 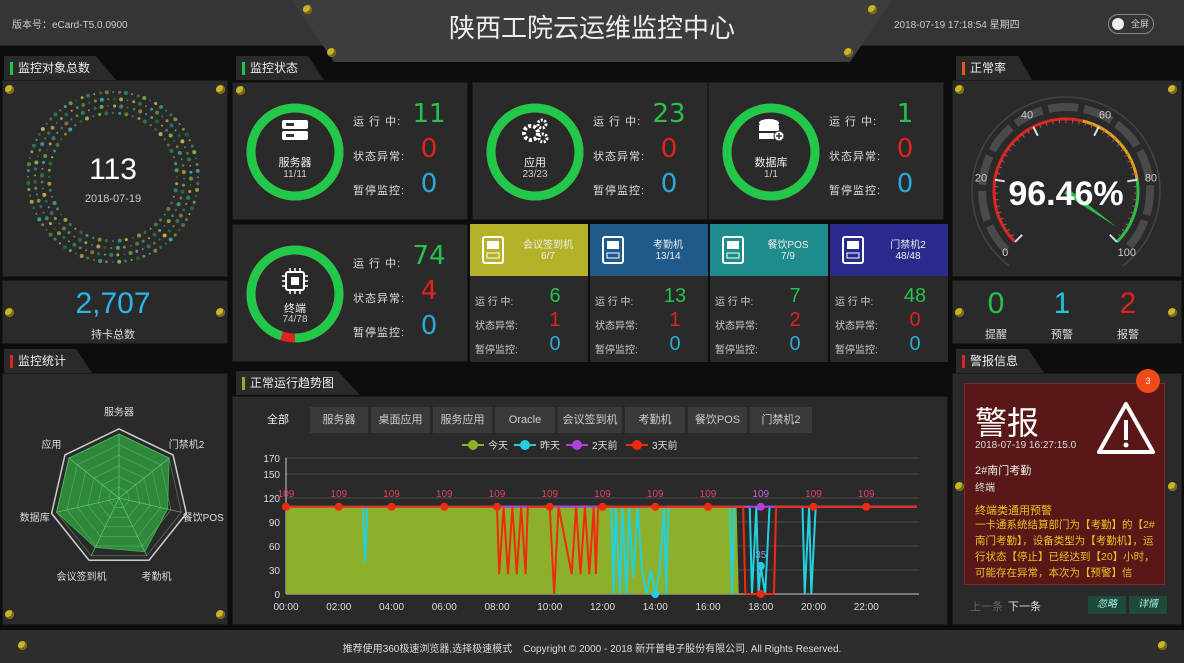 What do you see at coordinates (1107, 605) in the screenshot?
I see `ignore-button: 忽略` at bounding box center [1107, 605].